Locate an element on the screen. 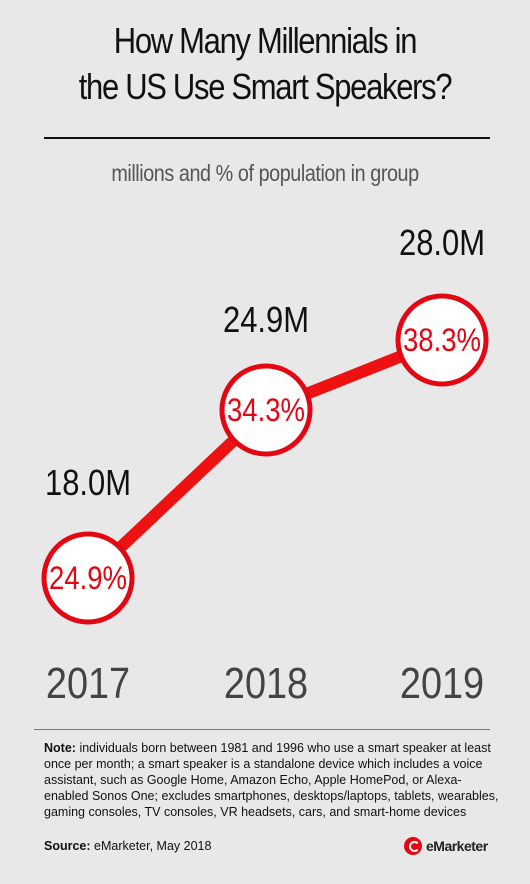 The image size is (530, 884). pct-label-2017: 24.9% is located at coordinates (88, 578).